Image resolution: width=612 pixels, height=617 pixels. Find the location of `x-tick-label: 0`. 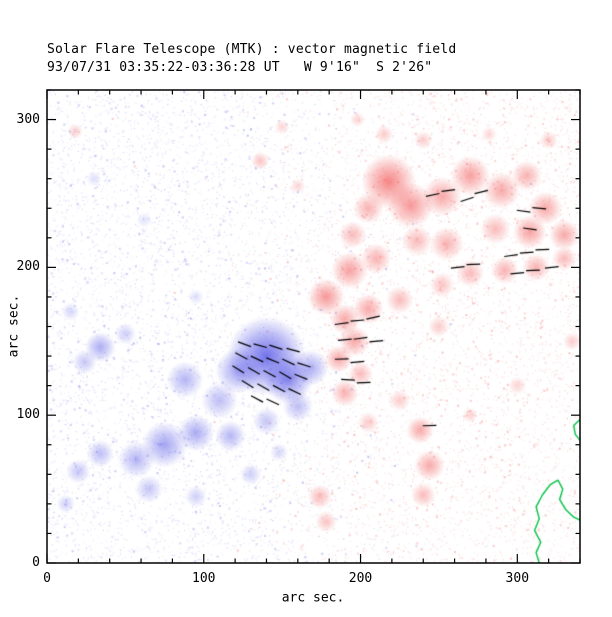

x-tick-label: 0 is located at coordinates (47, 578).